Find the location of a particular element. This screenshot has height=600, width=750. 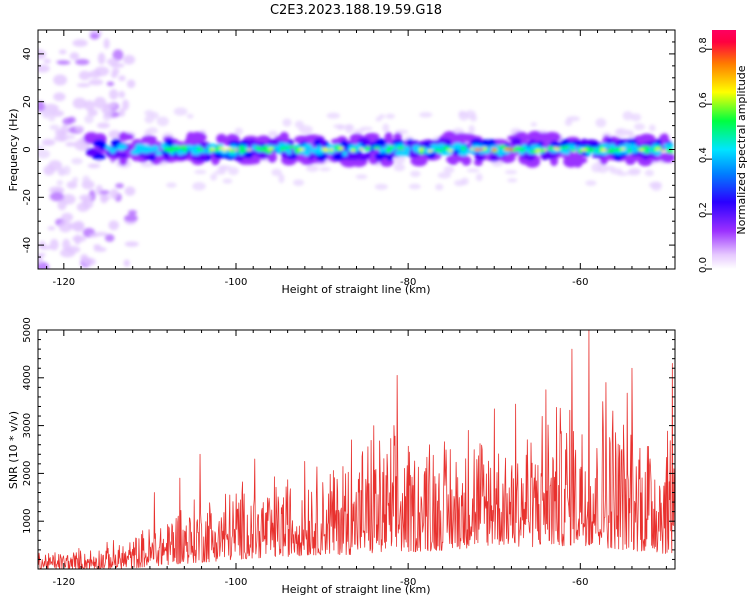

snr-x-axis-label: Height of straight line (km) is located at coordinates (355, 589).